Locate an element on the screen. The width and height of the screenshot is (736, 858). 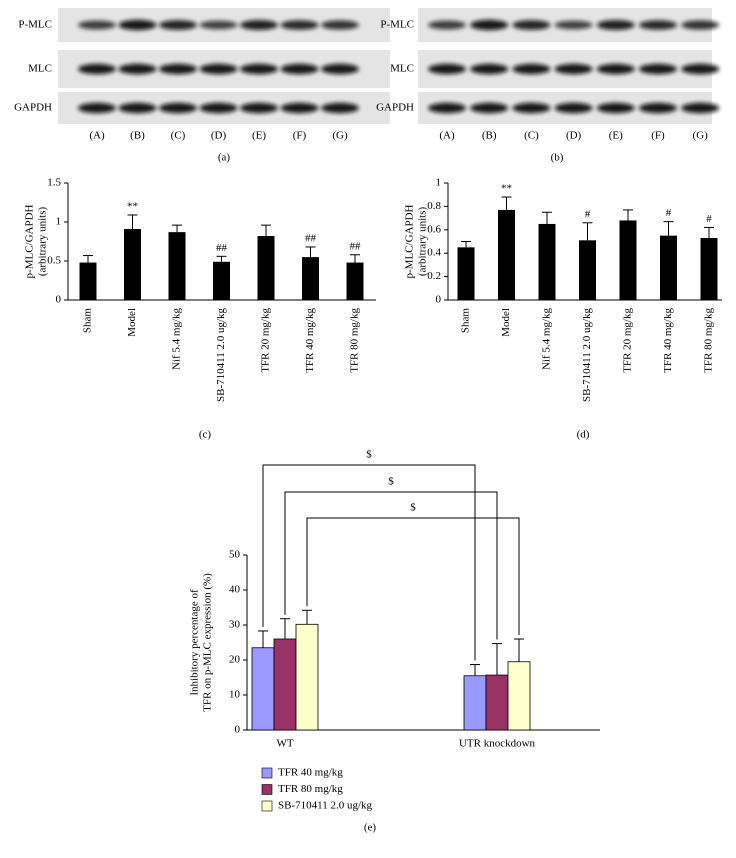
y-tick-label: 0.5 is located at coordinates (54, 261).